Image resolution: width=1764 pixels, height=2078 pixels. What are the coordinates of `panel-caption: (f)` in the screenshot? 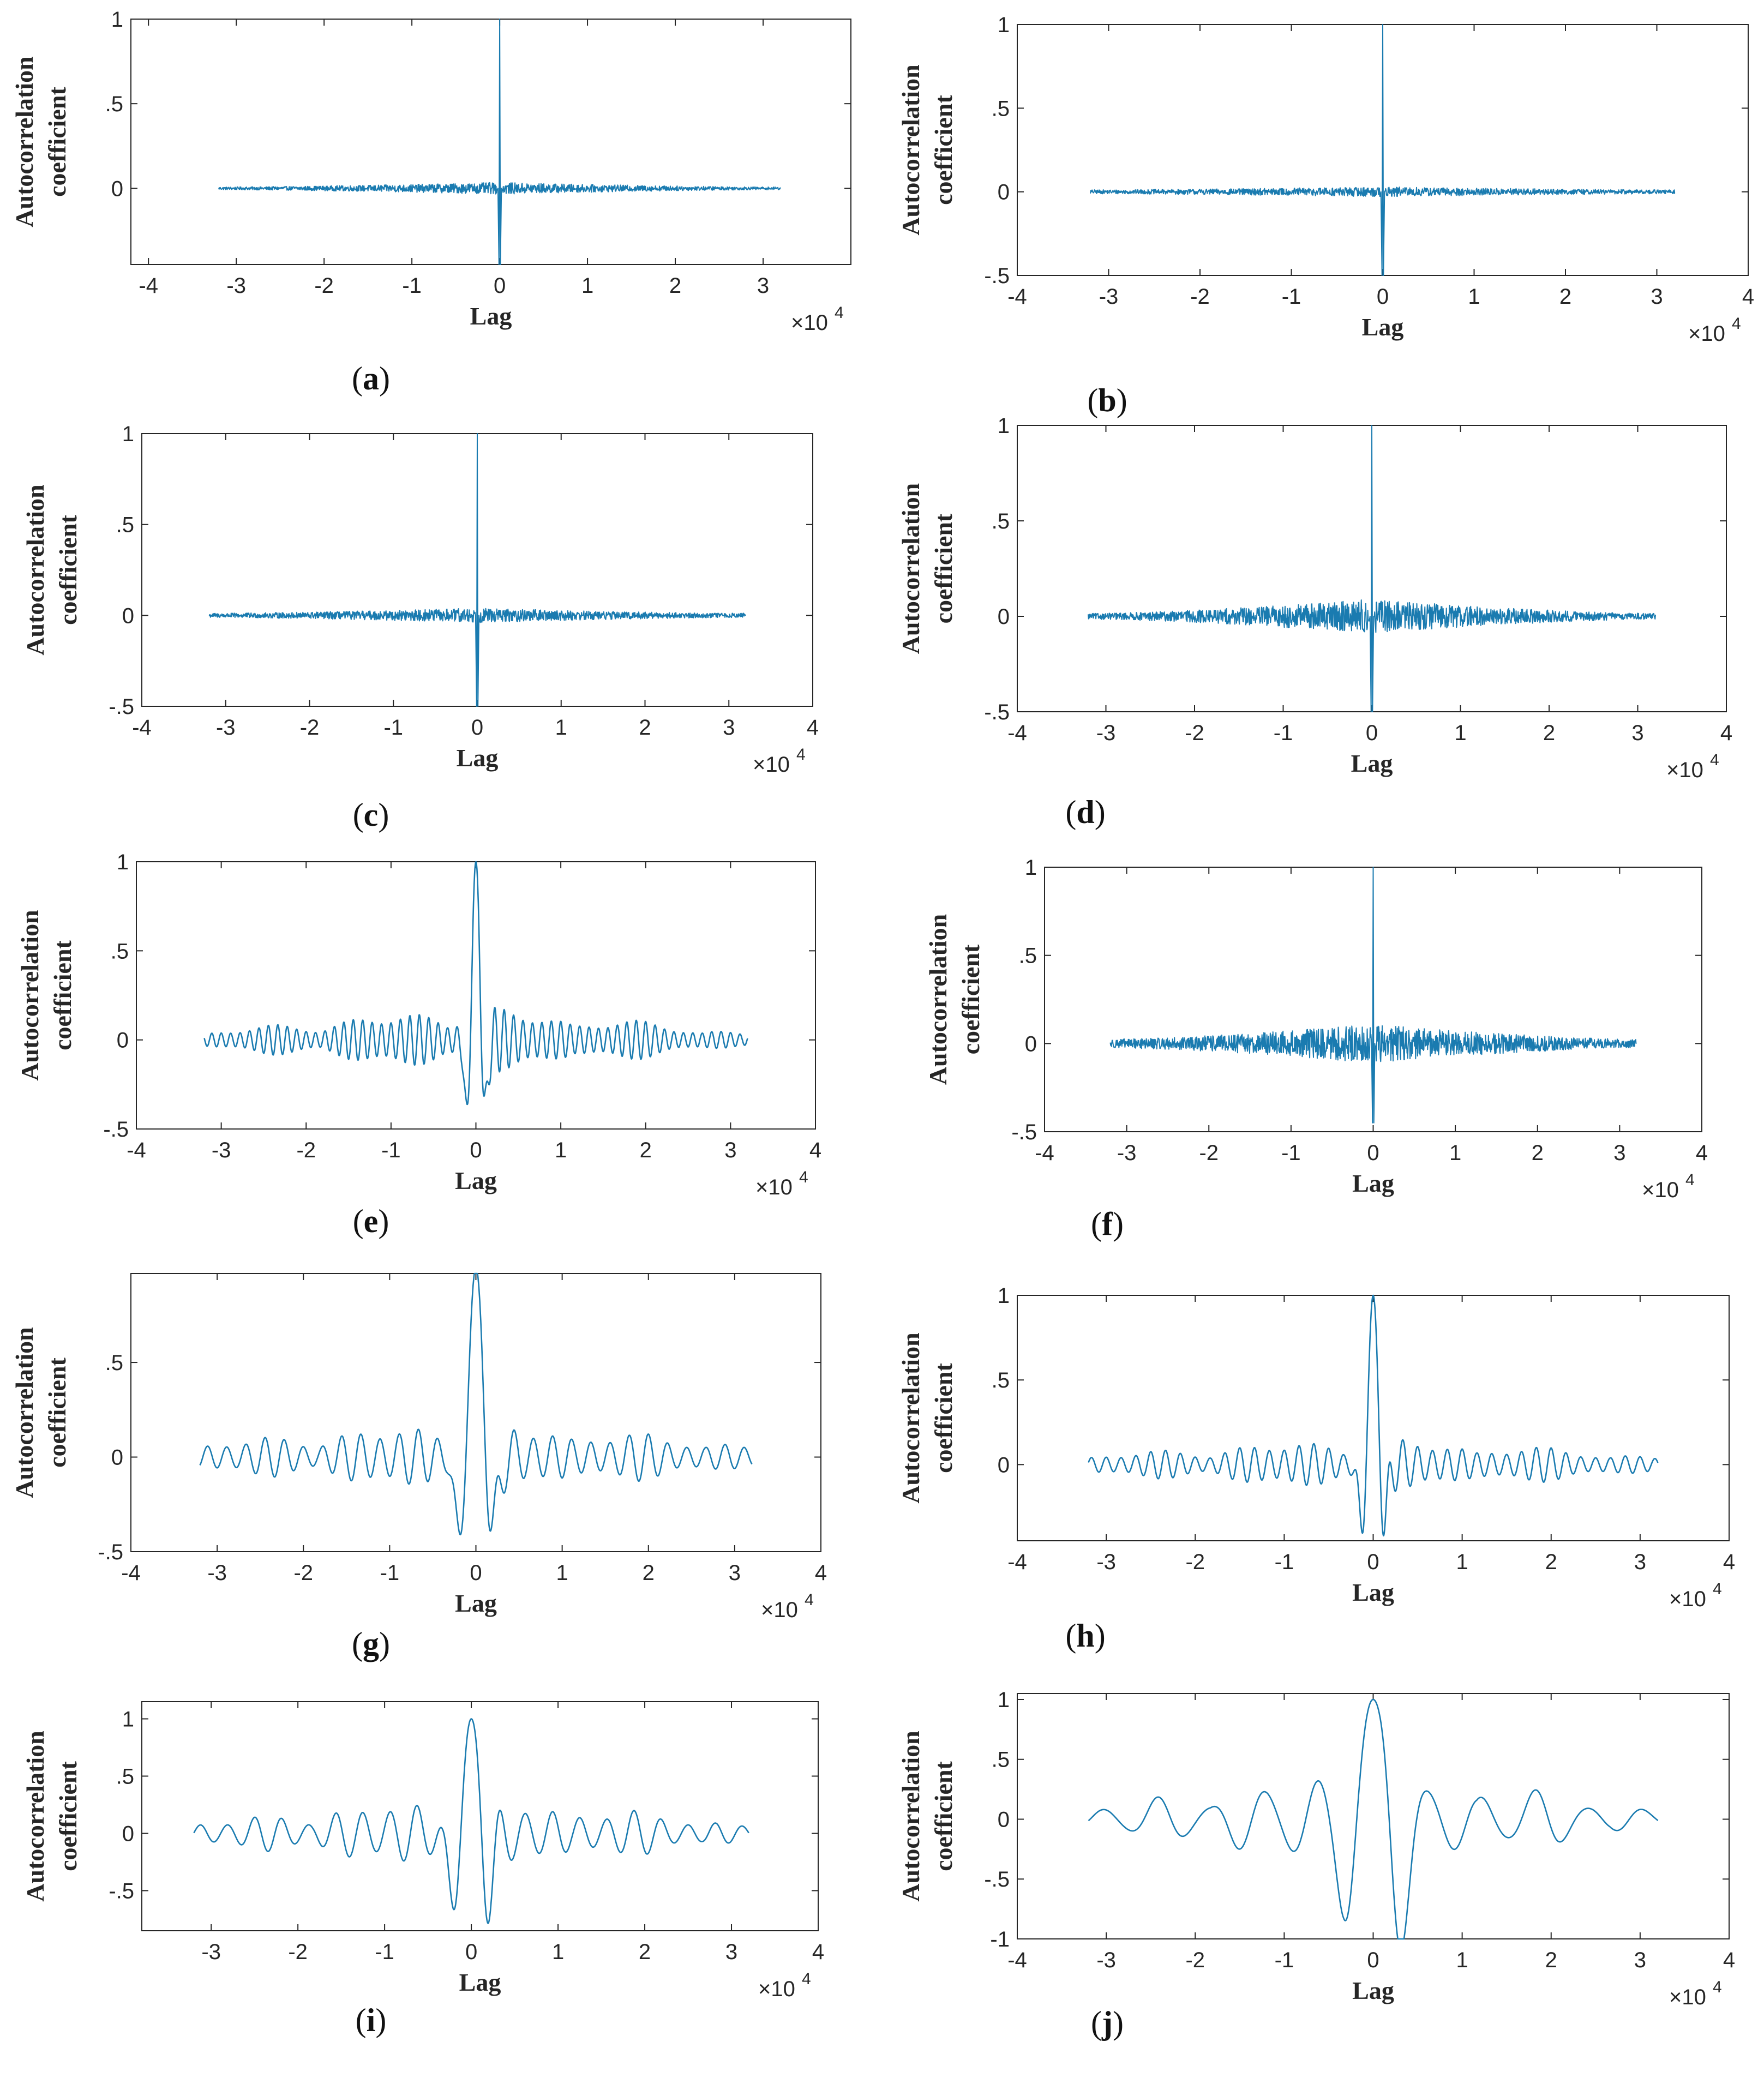 It's located at (1107, 1224).